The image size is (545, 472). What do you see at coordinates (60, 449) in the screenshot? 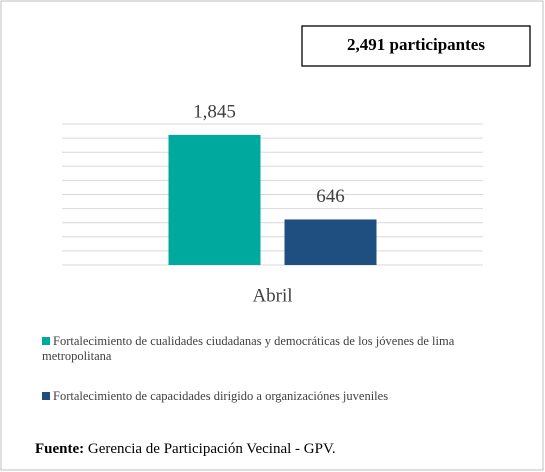
I see `source-label: Fuente:` at bounding box center [60, 449].